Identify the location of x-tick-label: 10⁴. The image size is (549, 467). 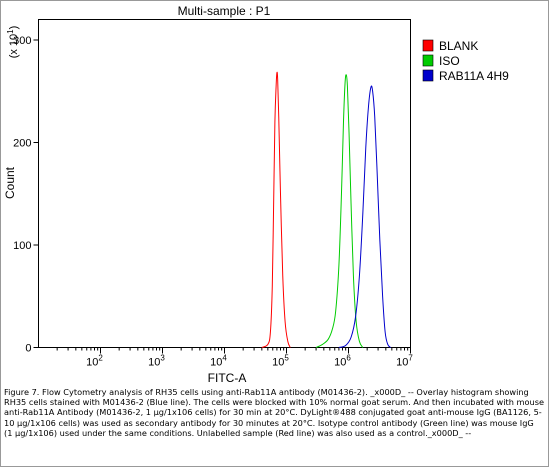
(218, 361).